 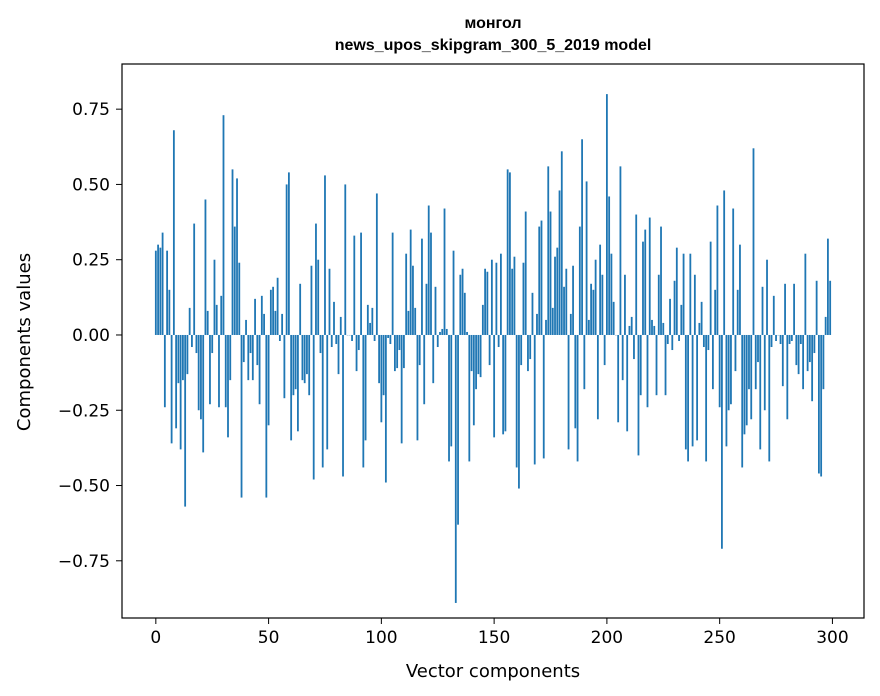 I want to click on x-tick-label: 50, so click(x=269, y=638).